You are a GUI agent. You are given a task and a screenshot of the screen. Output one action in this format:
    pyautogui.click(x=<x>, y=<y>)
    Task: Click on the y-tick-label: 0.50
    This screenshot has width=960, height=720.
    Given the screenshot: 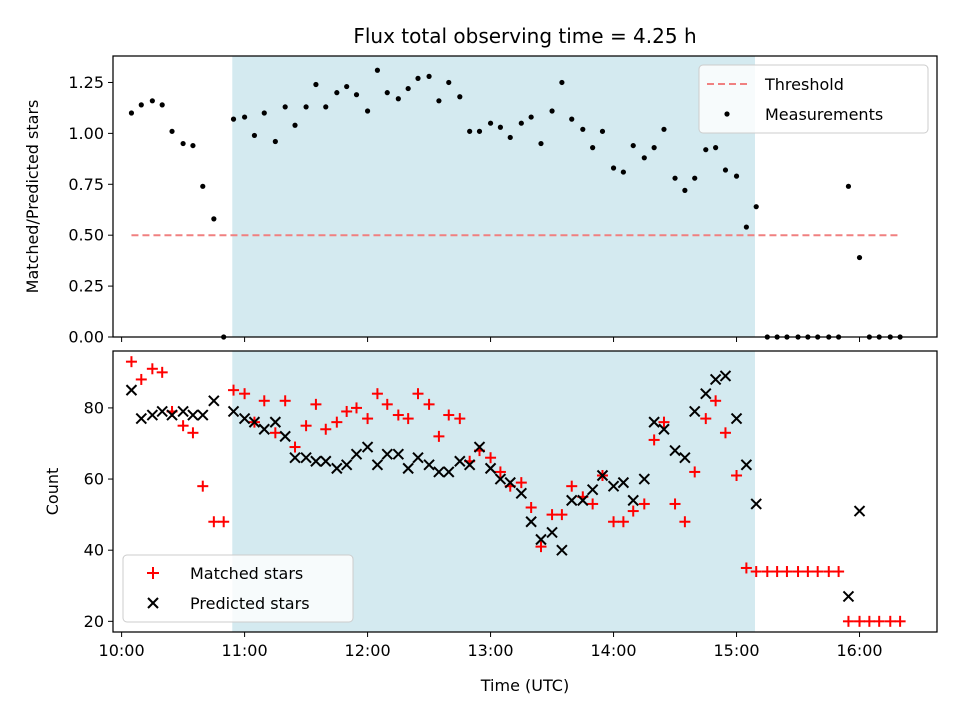 What is the action you would take?
    pyautogui.click(x=86, y=235)
    